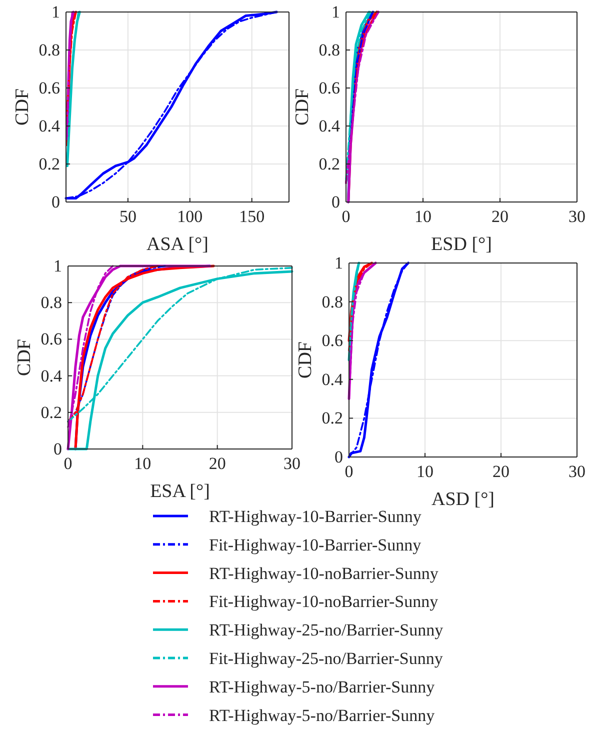 Image resolution: width=599 pixels, height=729 pixels. I want to click on legend-label: RT-Highway-25-no/Barrier-Sunny, so click(326, 630).